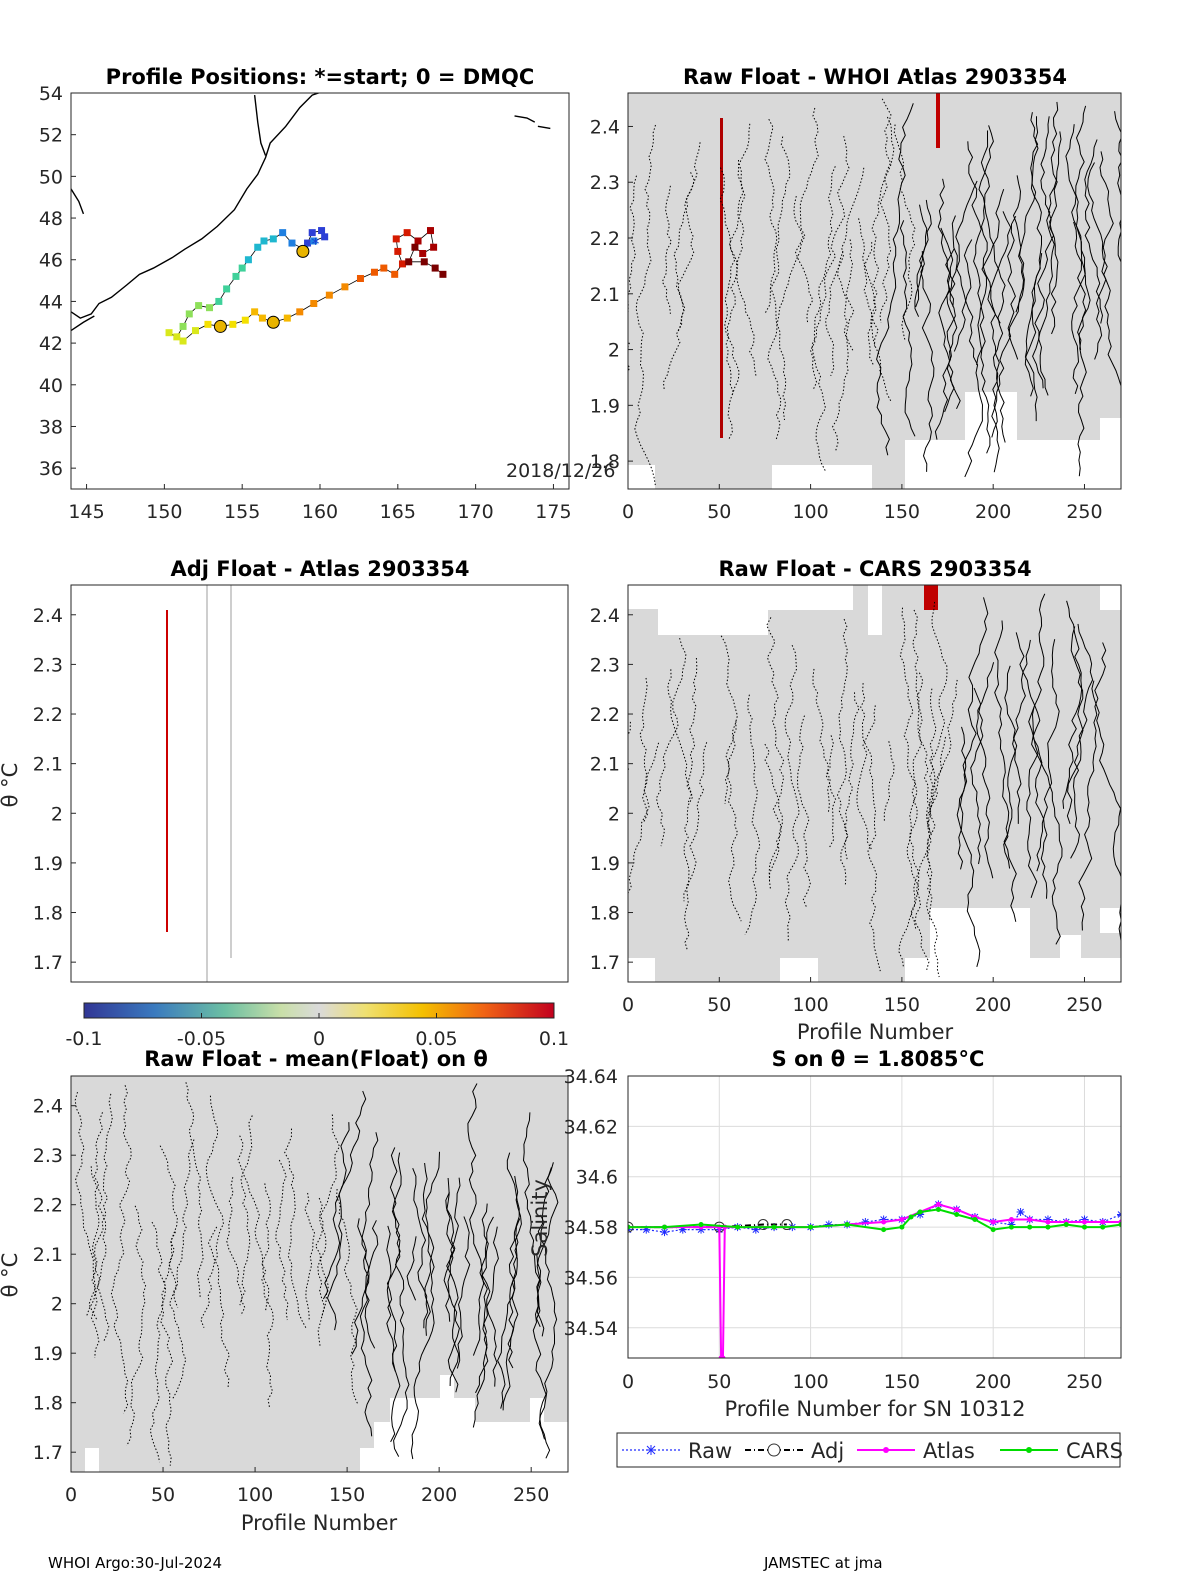  Describe the element at coordinates (320, 77) in the screenshot. I see `positions-title: Profile Positions: *=start; 0 = DMQC` at that location.